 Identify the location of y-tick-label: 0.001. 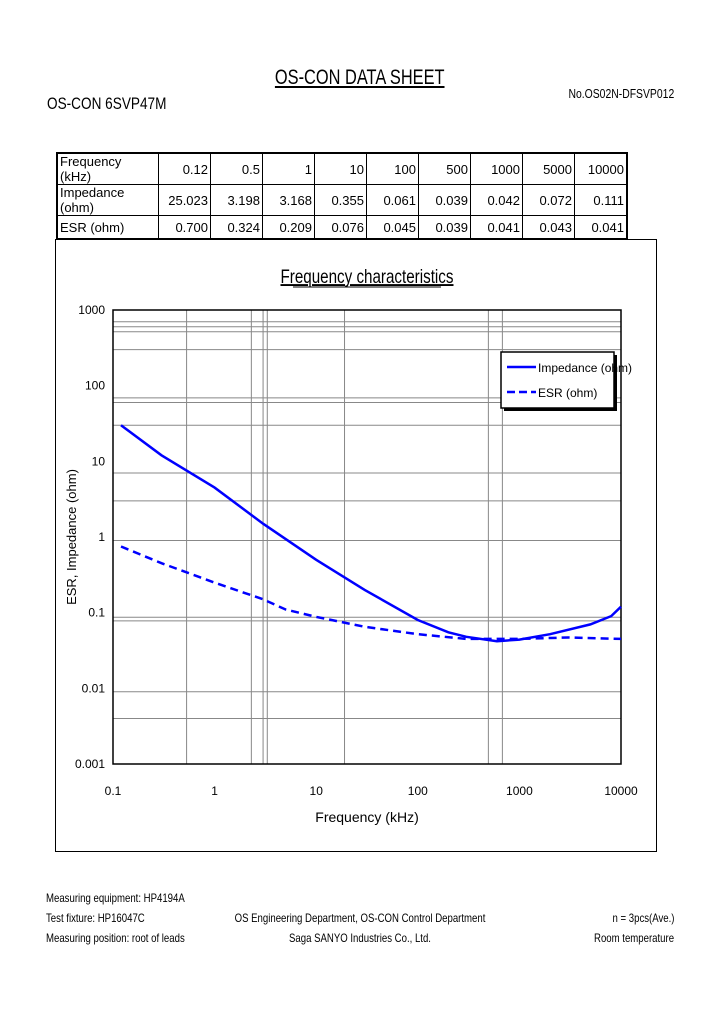
(90, 764).